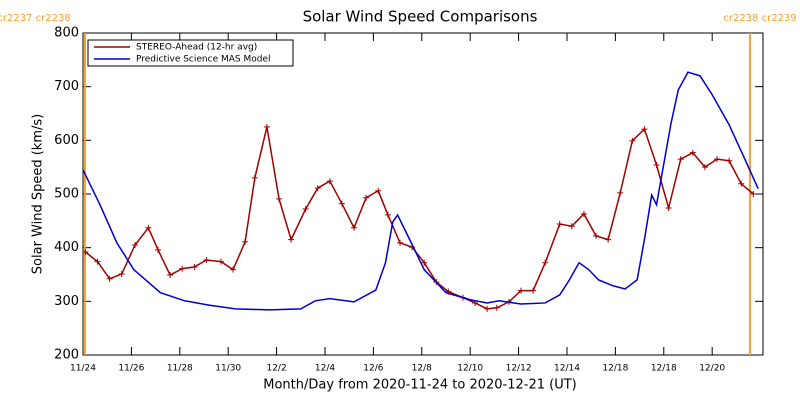 The width and height of the screenshot is (800, 400). What do you see at coordinates (66, 247) in the screenshot?
I see `y-tick-label: 400` at bounding box center [66, 247].